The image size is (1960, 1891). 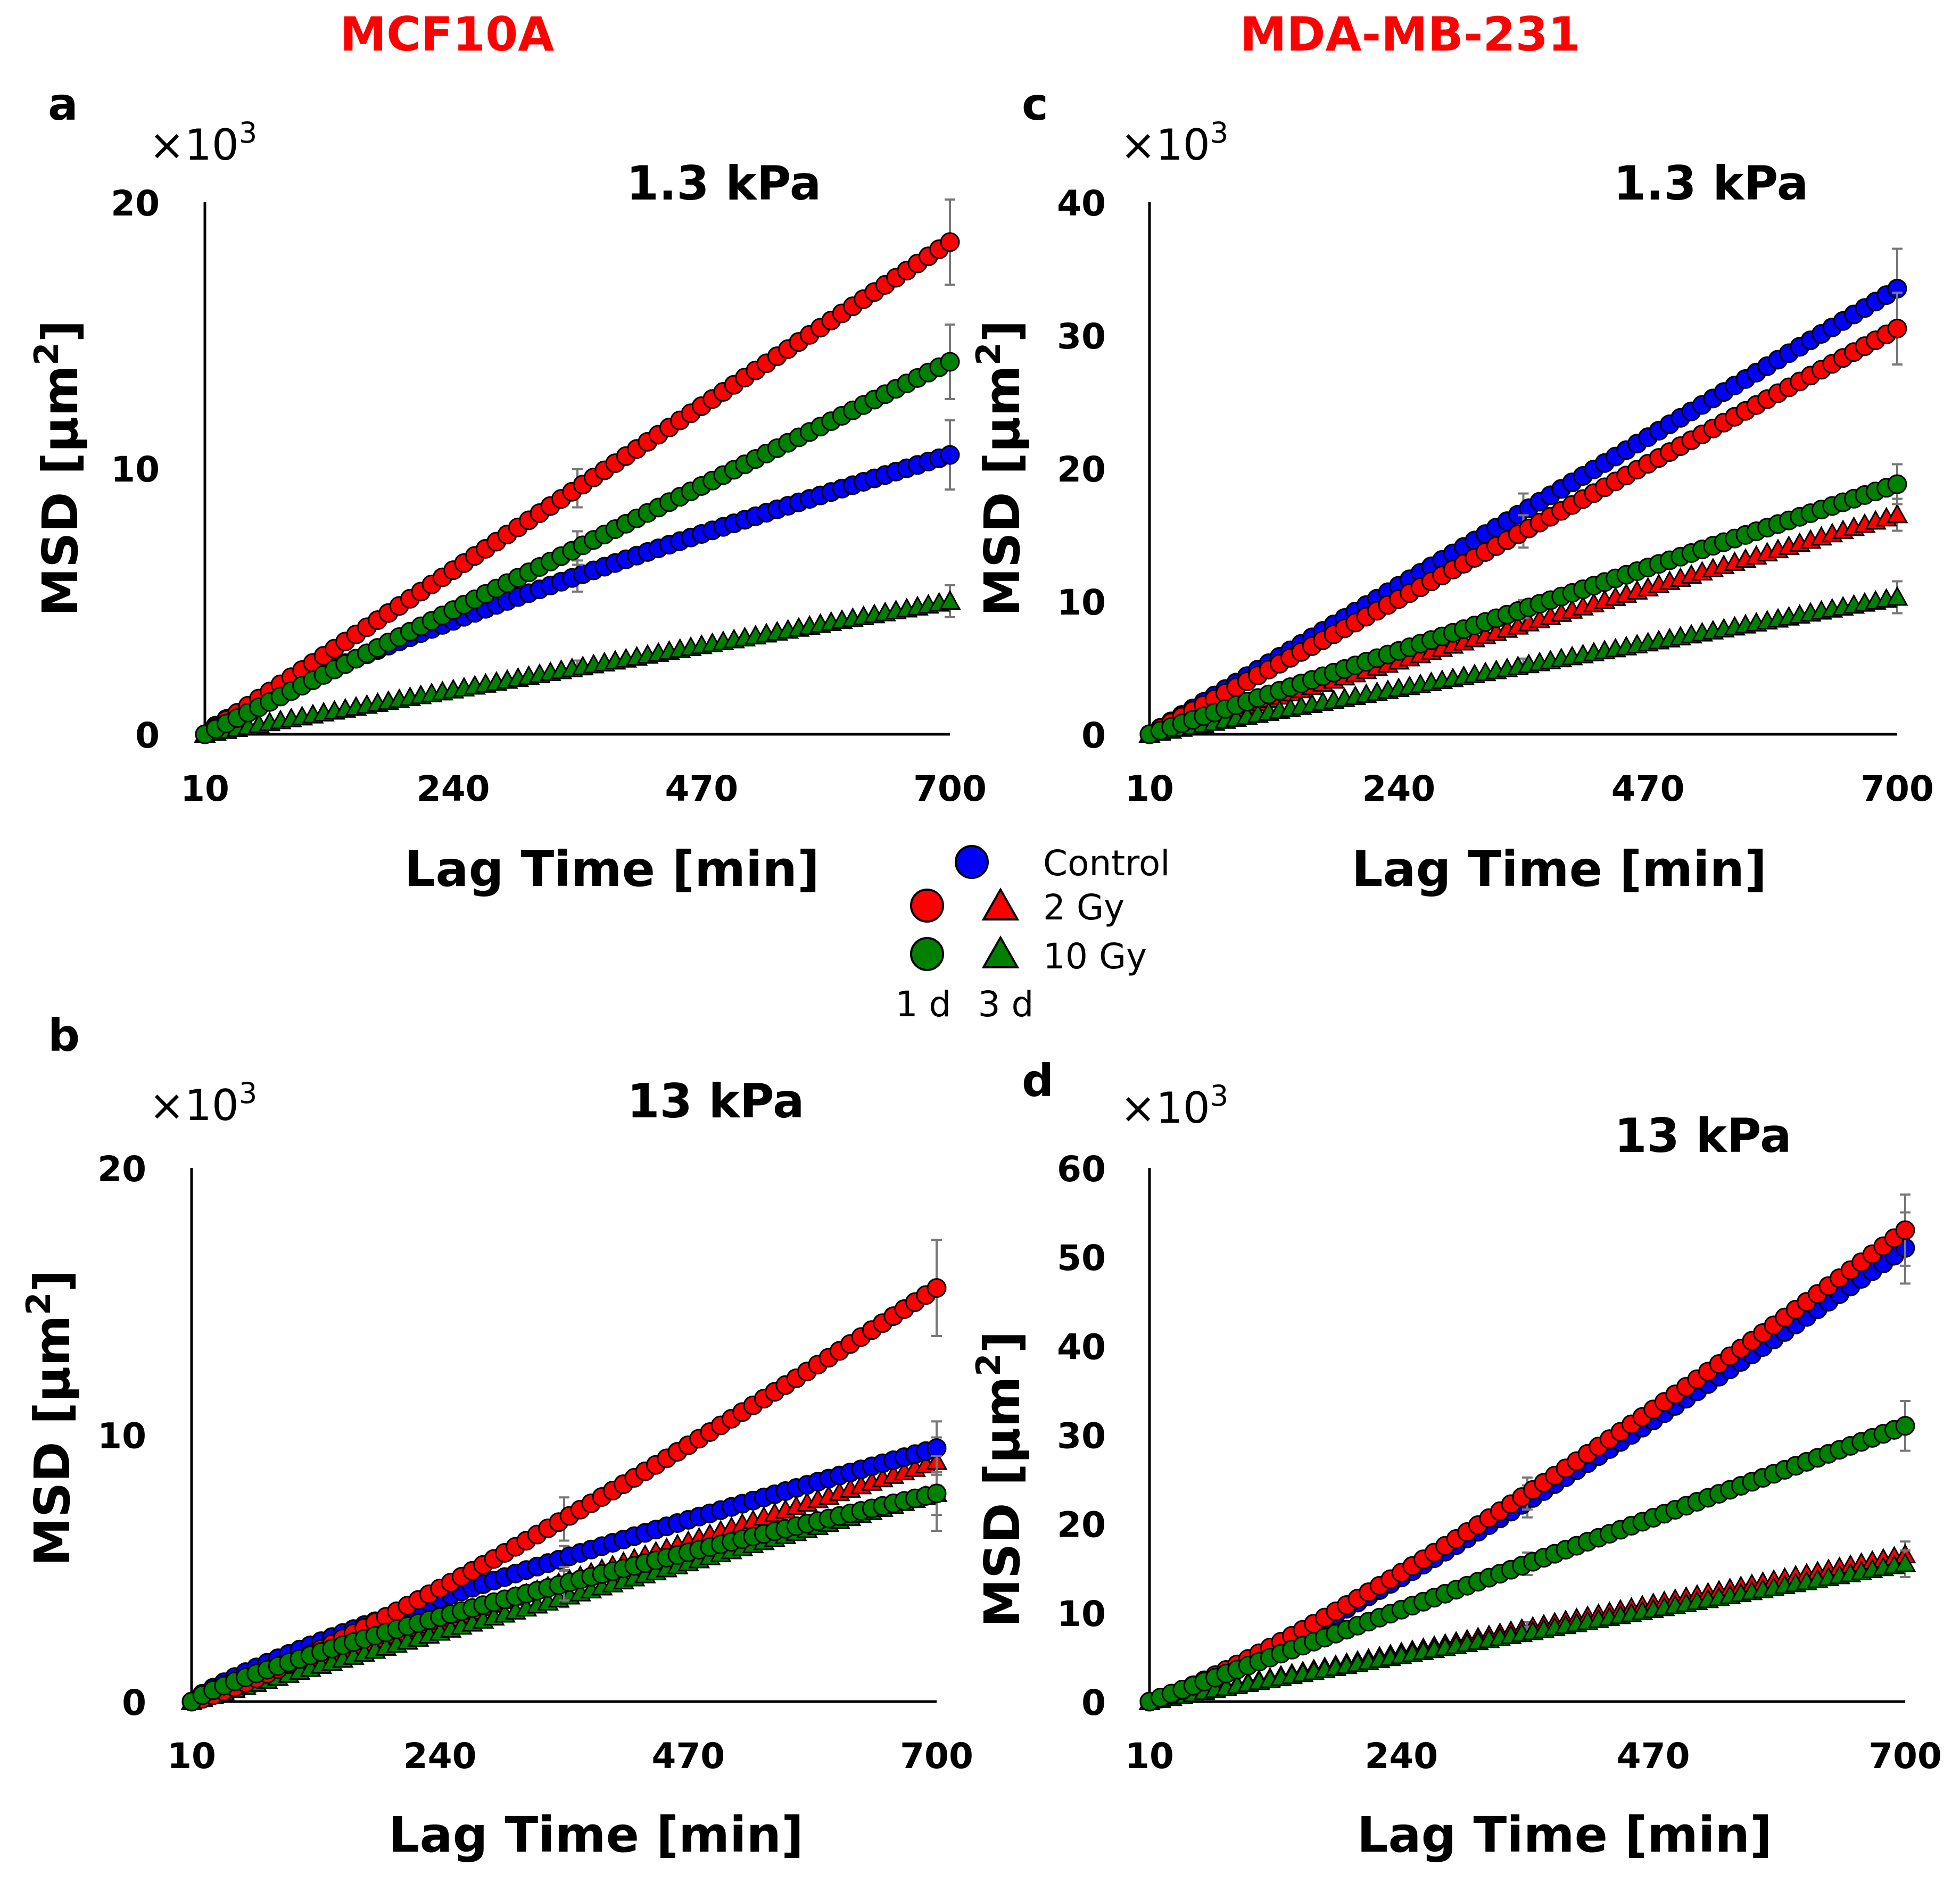 I want to click on y-tick-label: 50, so click(x=1081, y=1258).